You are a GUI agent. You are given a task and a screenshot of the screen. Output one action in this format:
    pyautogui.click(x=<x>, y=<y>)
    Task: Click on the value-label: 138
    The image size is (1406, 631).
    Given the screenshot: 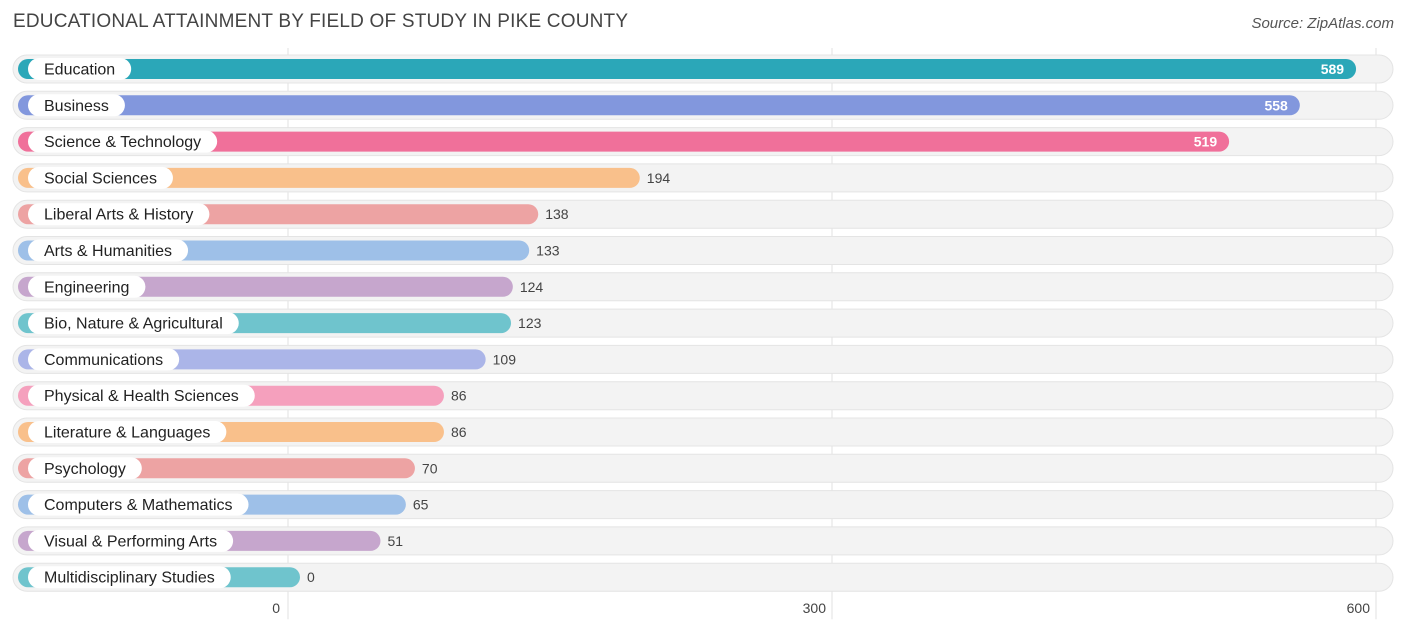 What is the action you would take?
    pyautogui.click(x=557, y=214)
    